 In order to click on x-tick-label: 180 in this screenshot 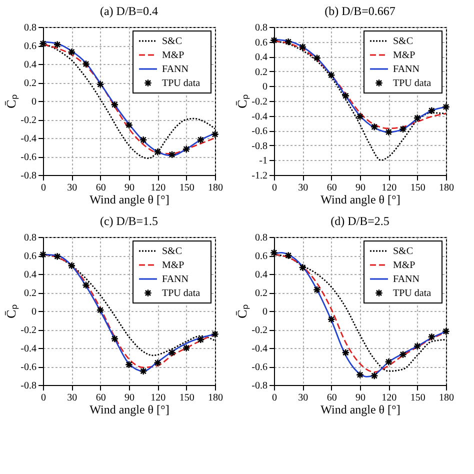, I will do `click(446, 398)`.